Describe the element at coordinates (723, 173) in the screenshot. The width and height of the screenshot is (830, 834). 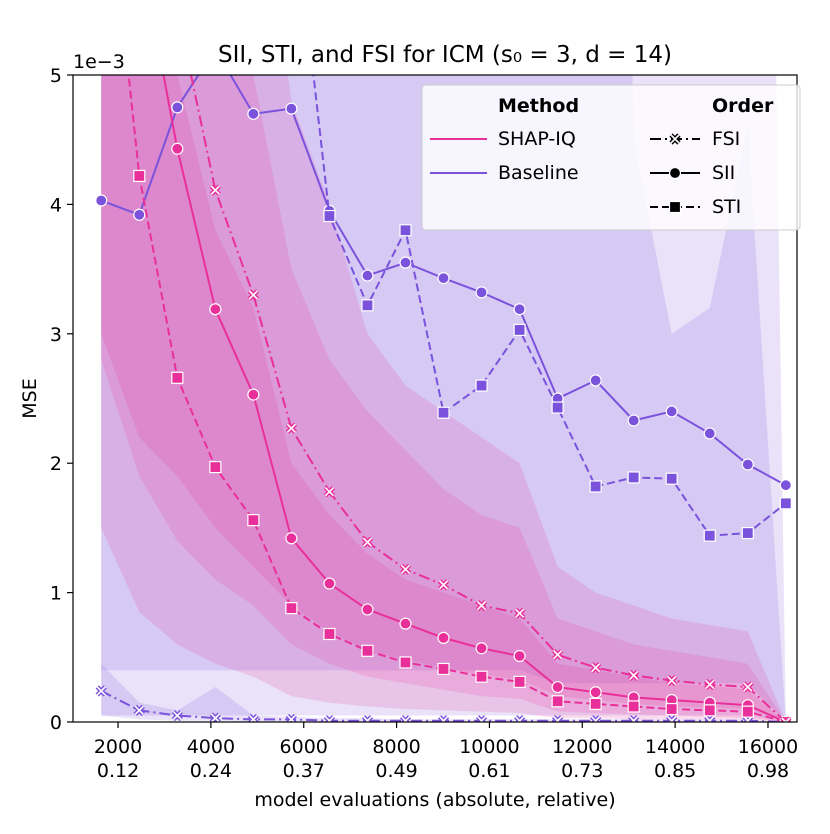
I see `legend-label: SII` at that location.